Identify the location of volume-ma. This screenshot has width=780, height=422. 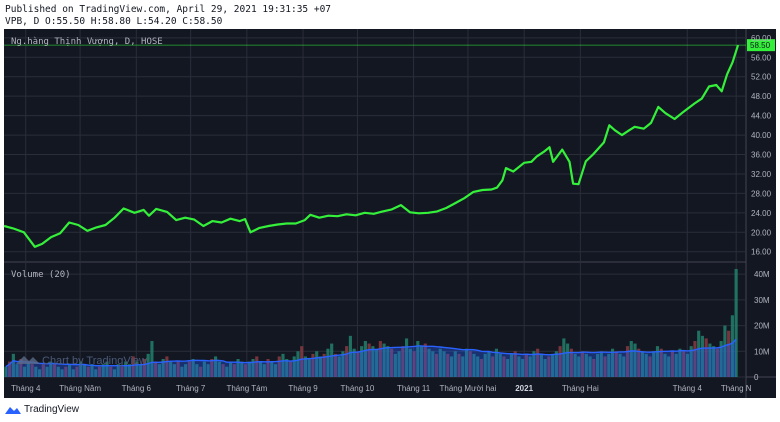
(371, 357).